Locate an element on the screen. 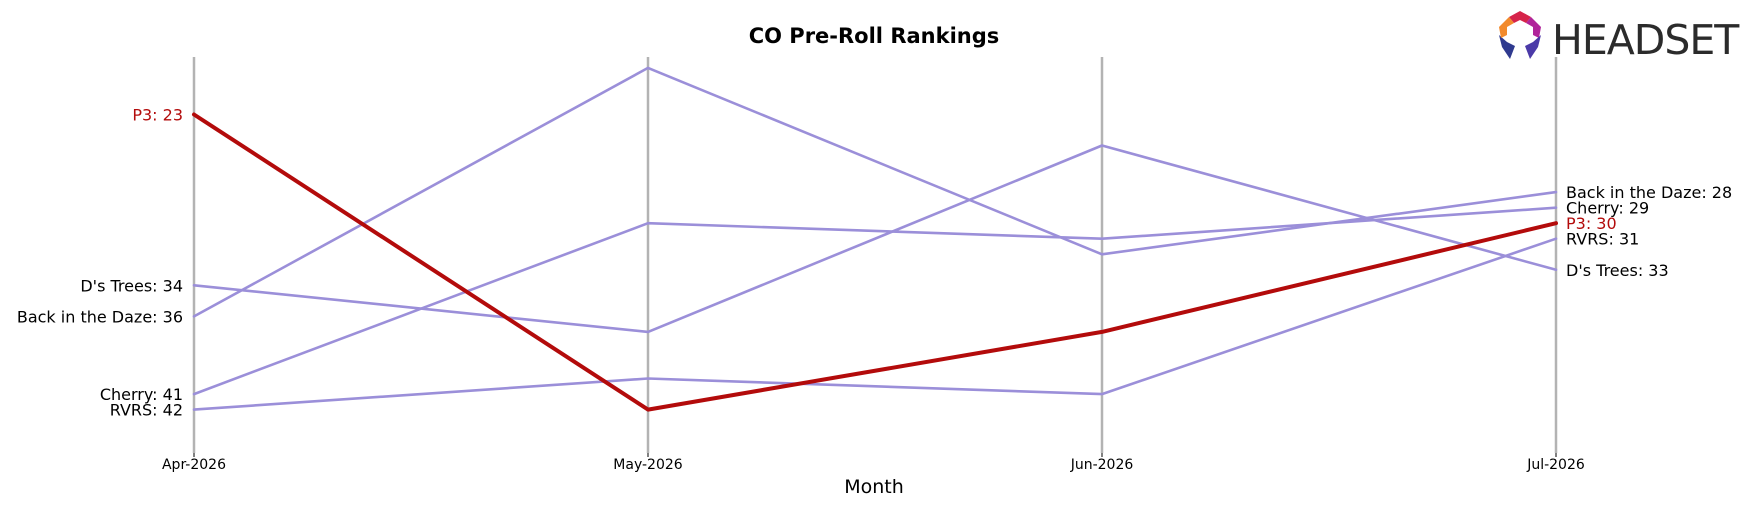 This screenshot has width=1748, height=506. headset-logo-text: HEADSET is located at coordinates (1646, 40).